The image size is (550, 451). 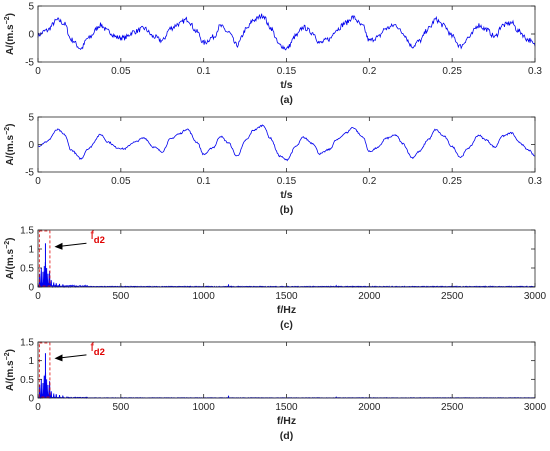 What do you see at coordinates (286, 100) in the screenshot?
I see `panel-label: (a)` at bounding box center [286, 100].